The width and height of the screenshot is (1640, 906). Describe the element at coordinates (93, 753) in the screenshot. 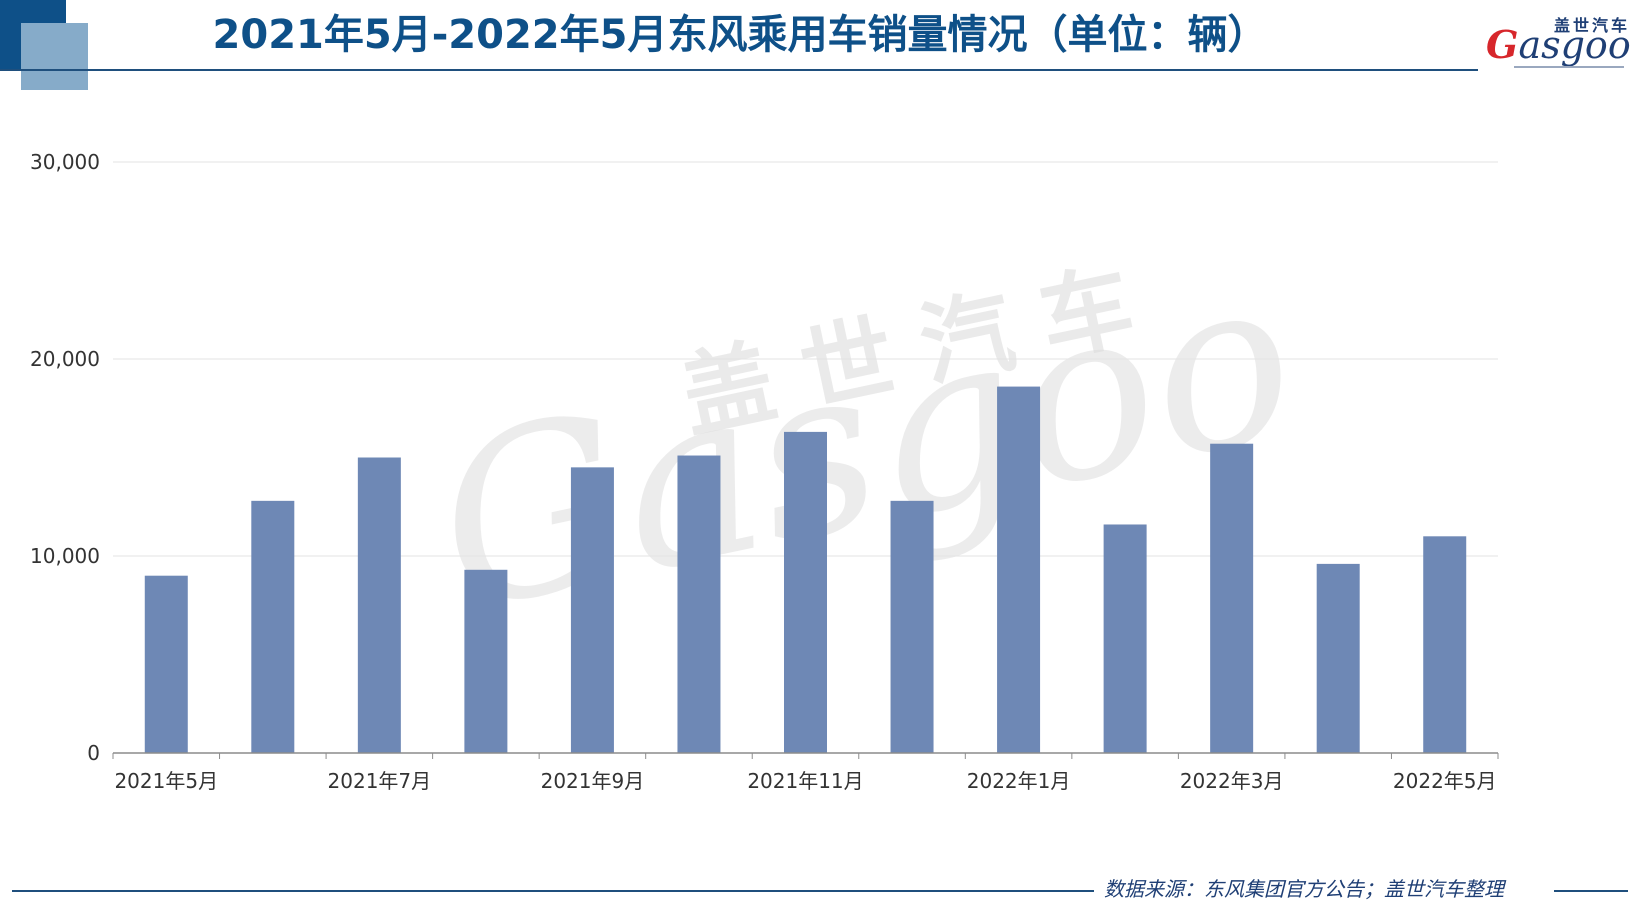

I see `y-tick-label-0: 0` at that location.